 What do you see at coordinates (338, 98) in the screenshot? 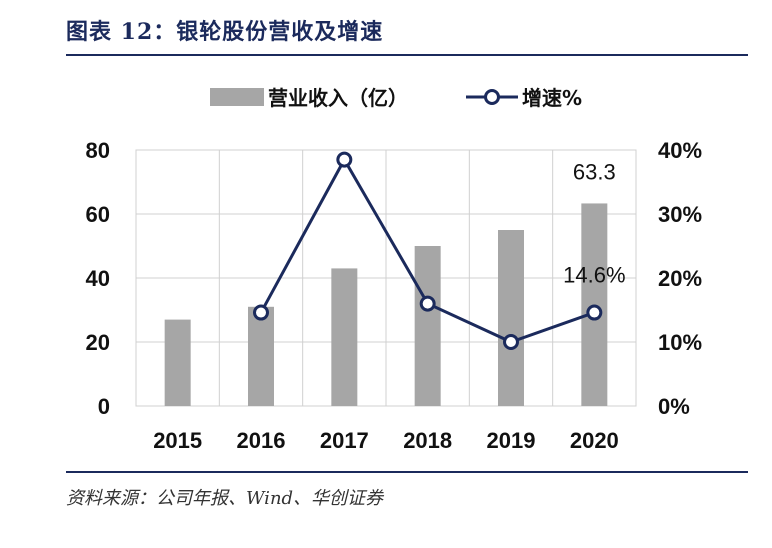
I see `legend-revenue-label: 营业收入（亿）` at bounding box center [338, 98].